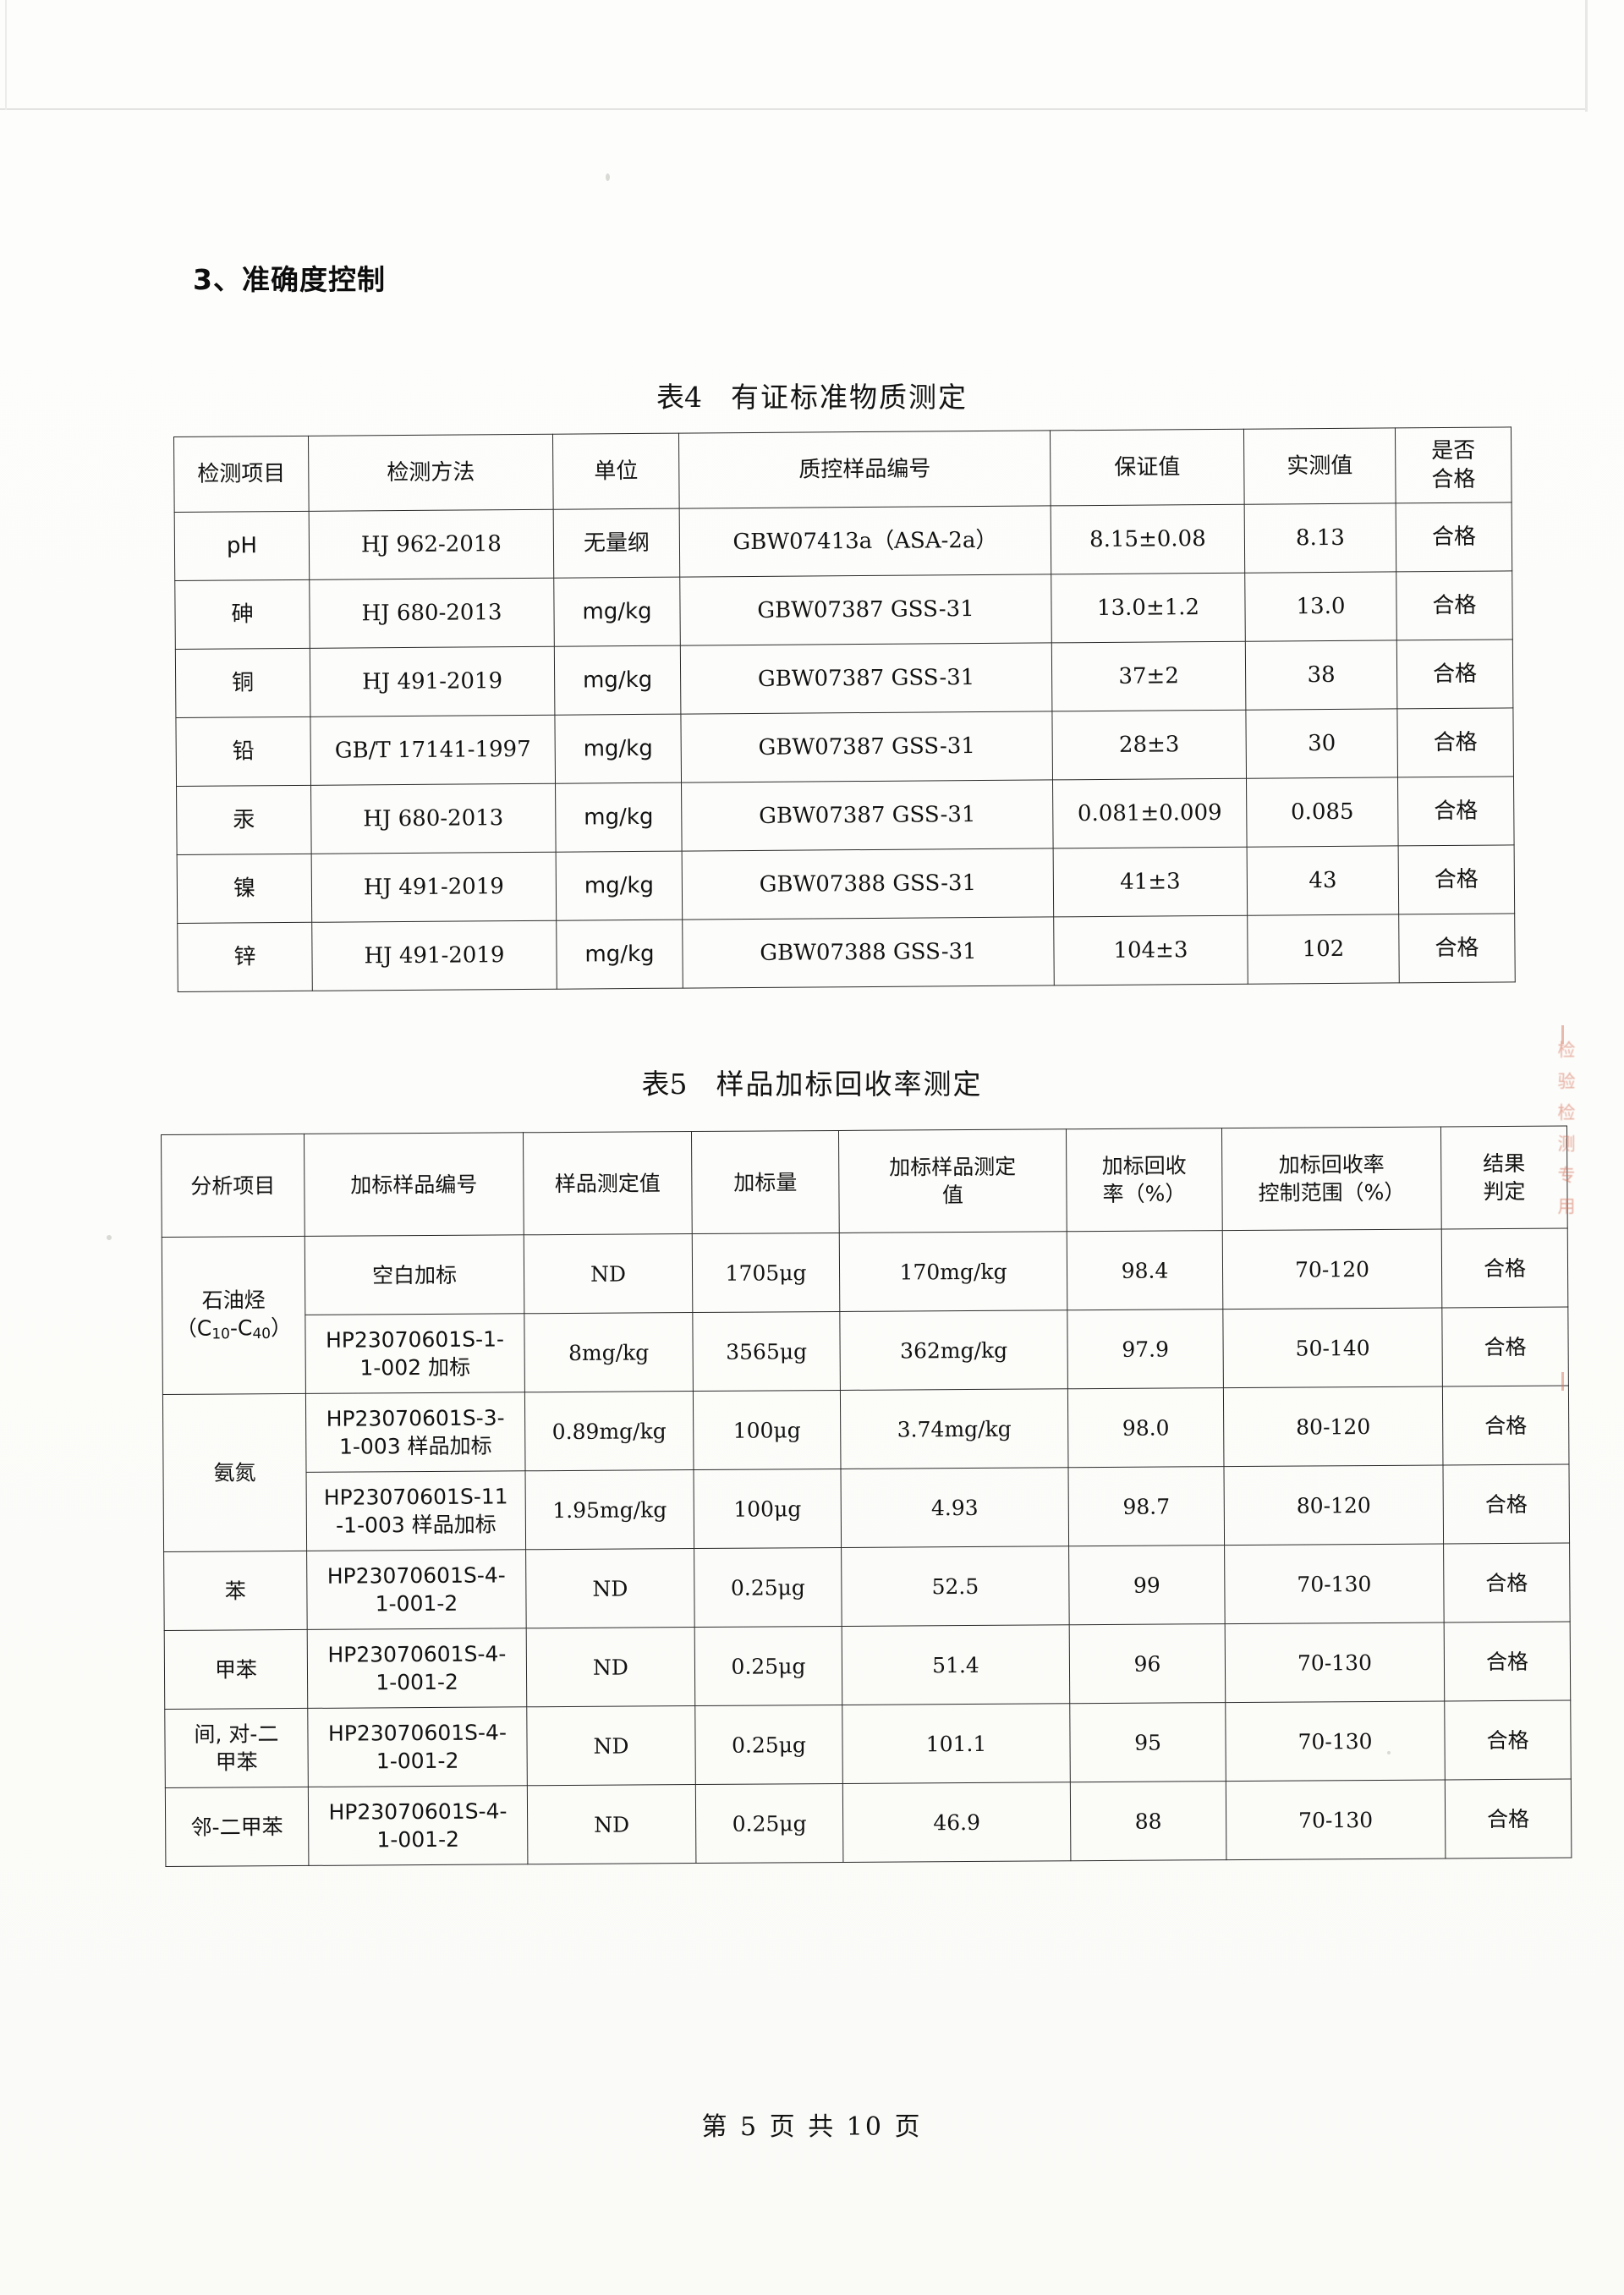 The height and width of the screenshot is (2295, 1624). Describe the element at coordinates (954, 1350) in the screenshot. I see `table5-cell-spiked-measured: 362mg/kg` at that location.